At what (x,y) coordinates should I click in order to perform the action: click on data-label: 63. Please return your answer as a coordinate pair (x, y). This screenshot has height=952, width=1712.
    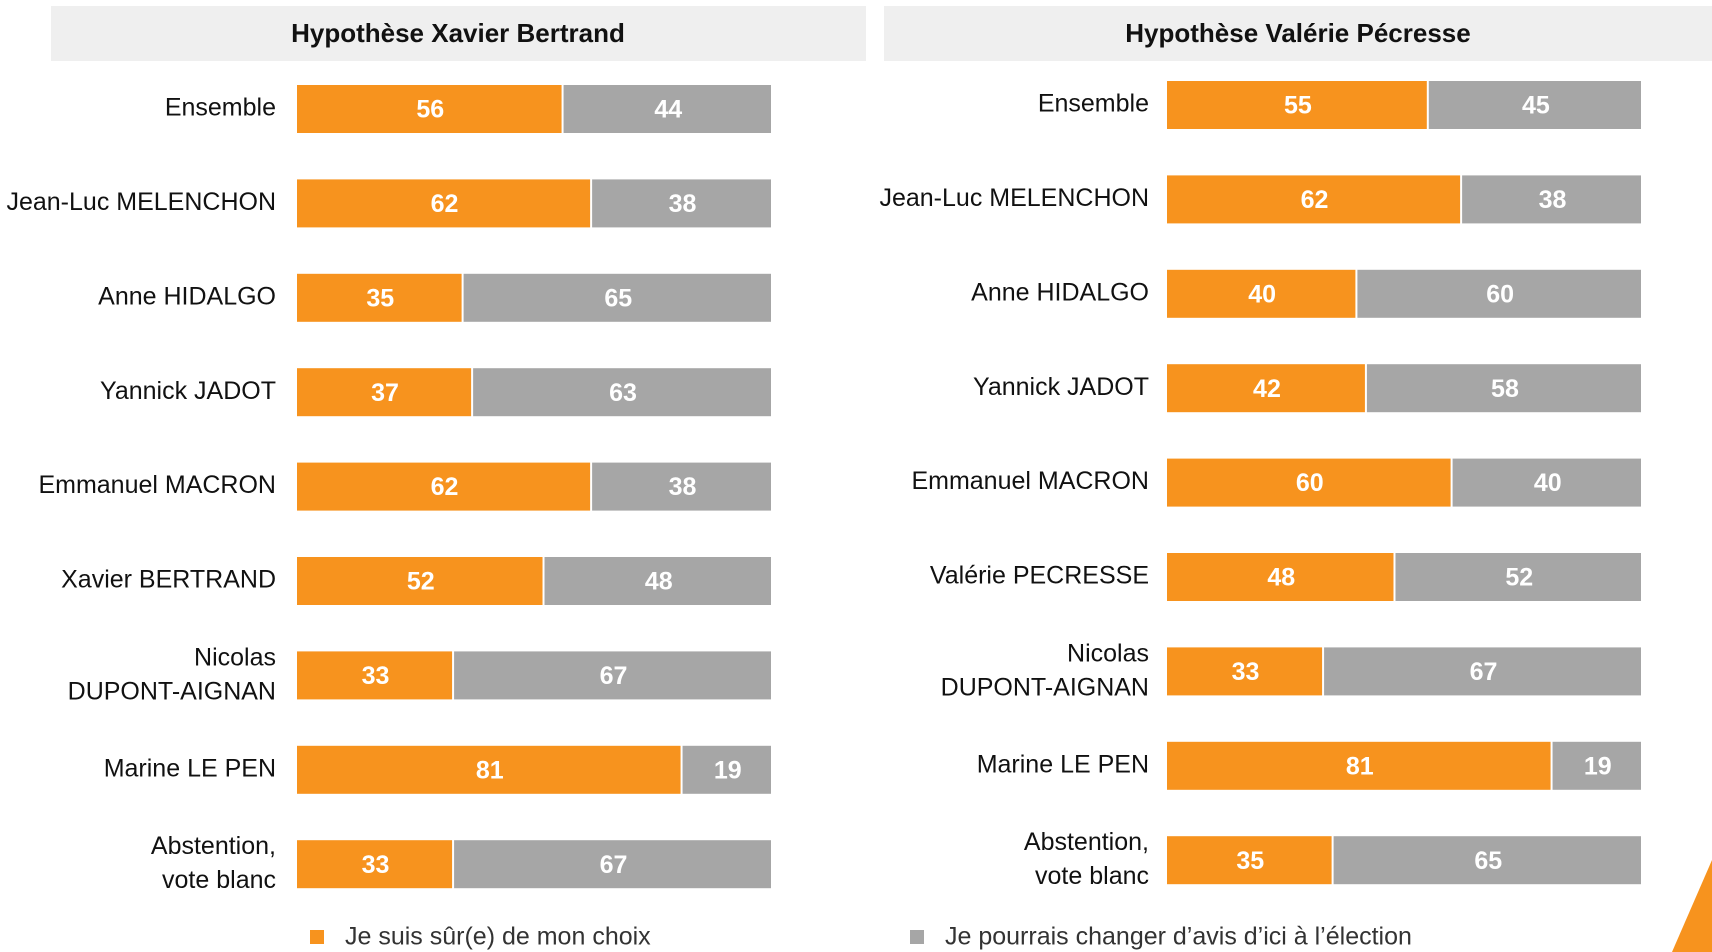
    Looking at the image, I should click on (623, 393).